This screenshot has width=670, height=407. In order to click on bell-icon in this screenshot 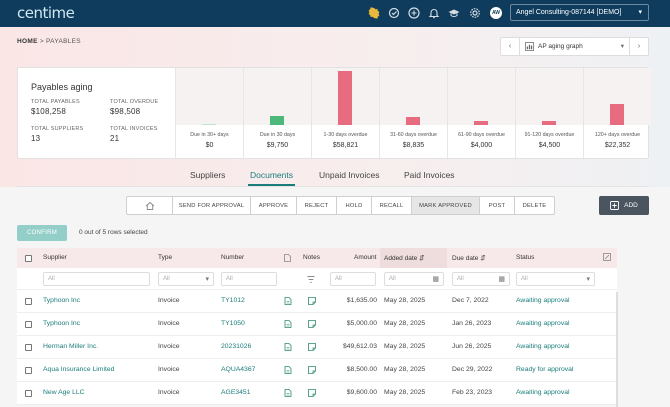, I will do `click(434, 13)`.